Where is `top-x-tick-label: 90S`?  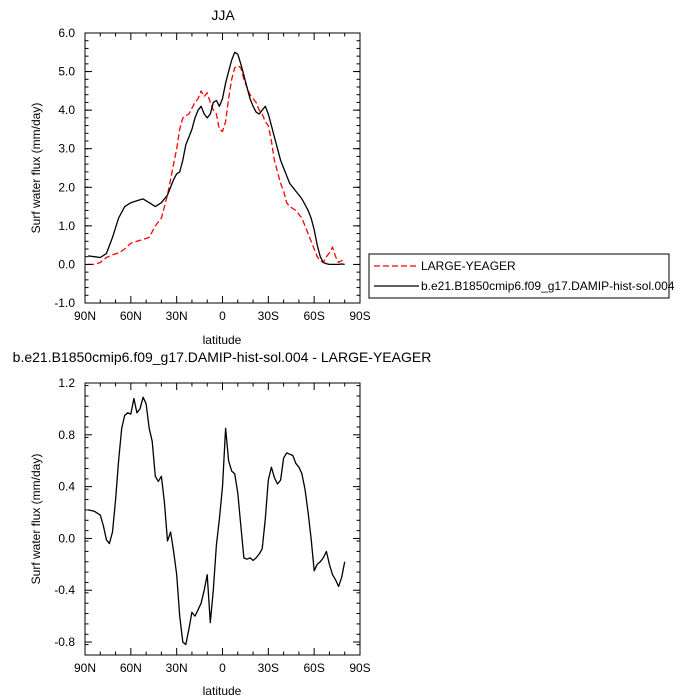
top-x-tick-label: 90S is located at coordinates (359, 316).